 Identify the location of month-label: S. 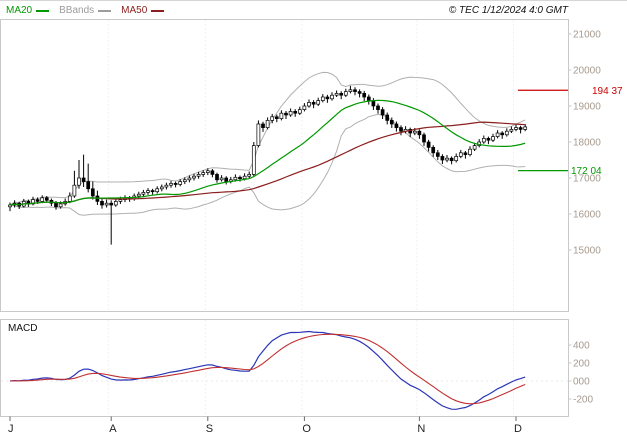
(209, 429).